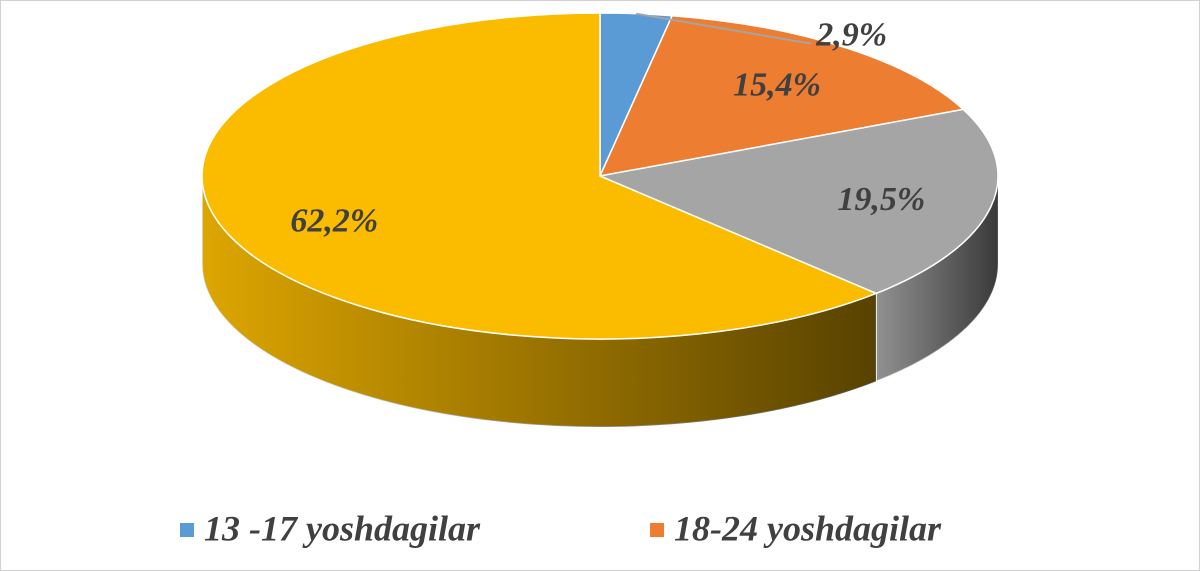 The width and height of the screenshot is (1200, 571). Describe the element at coordinates (777, 85) in the screenshot. I see `value-label: 15,4%` at that location.